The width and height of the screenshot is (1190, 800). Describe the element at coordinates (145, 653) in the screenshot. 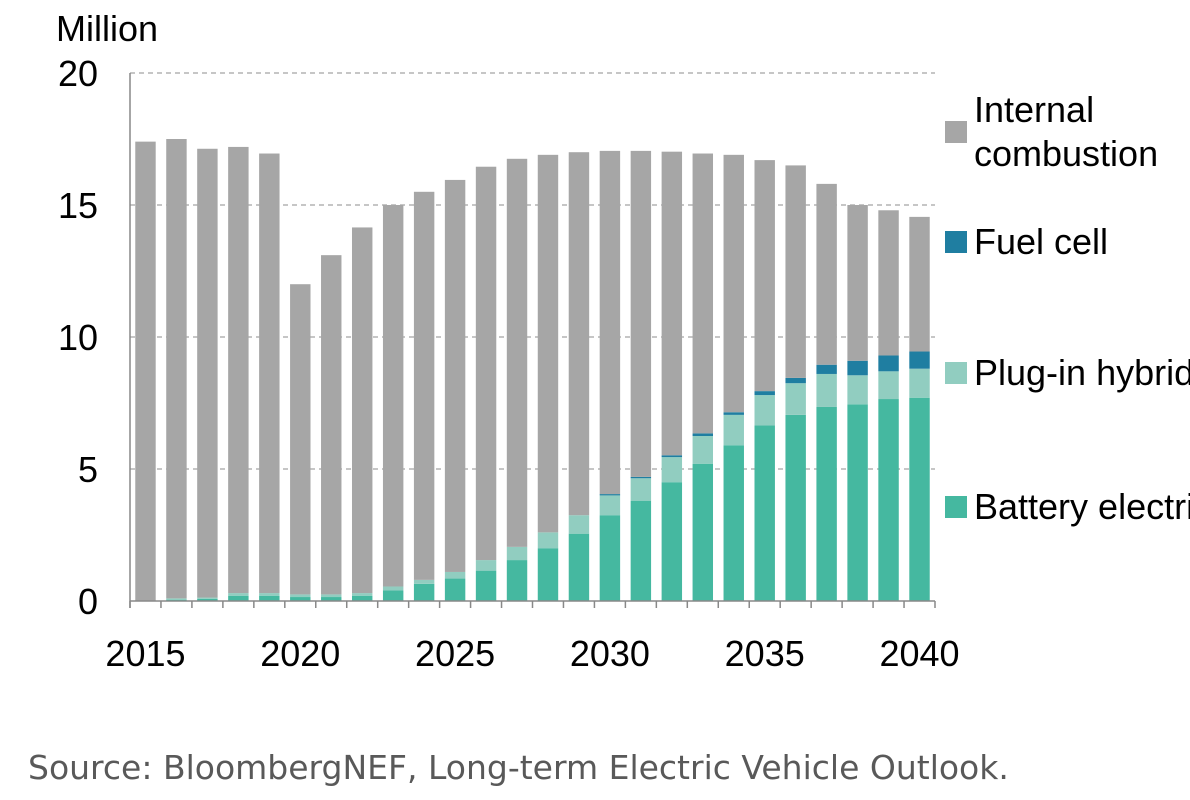

I see `x-tick-label: 2015` at that location.